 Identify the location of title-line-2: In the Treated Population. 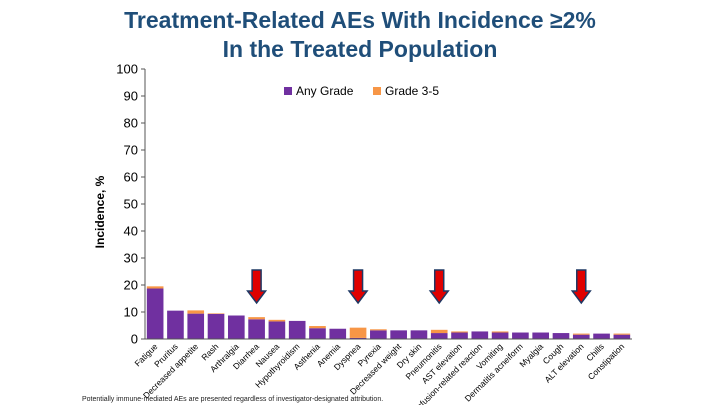
(360, 49).